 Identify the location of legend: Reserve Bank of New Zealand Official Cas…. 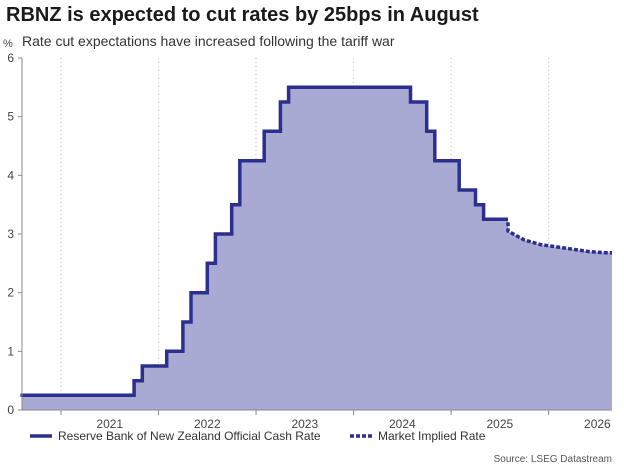
(258, 436).